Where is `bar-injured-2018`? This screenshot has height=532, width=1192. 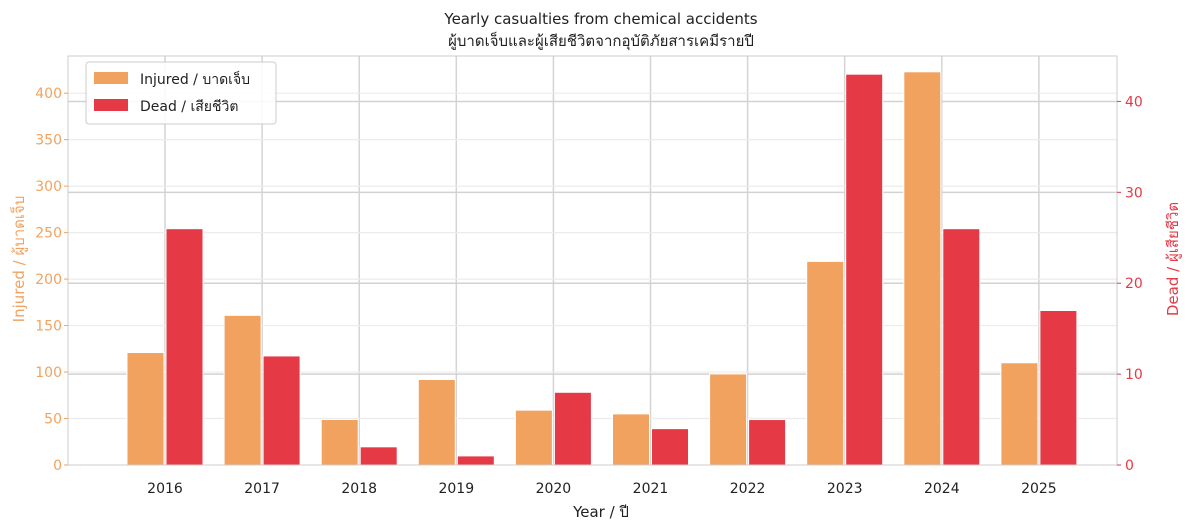 bar-injured-2018 is located at coordinates (339, 442).